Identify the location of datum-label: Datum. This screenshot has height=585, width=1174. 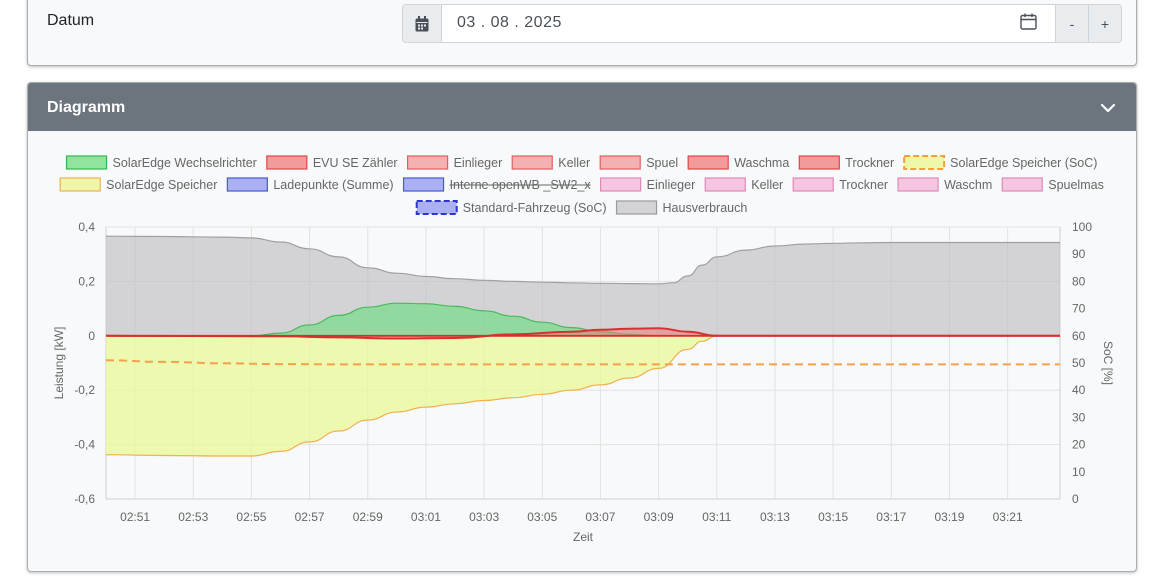
(71, 20).